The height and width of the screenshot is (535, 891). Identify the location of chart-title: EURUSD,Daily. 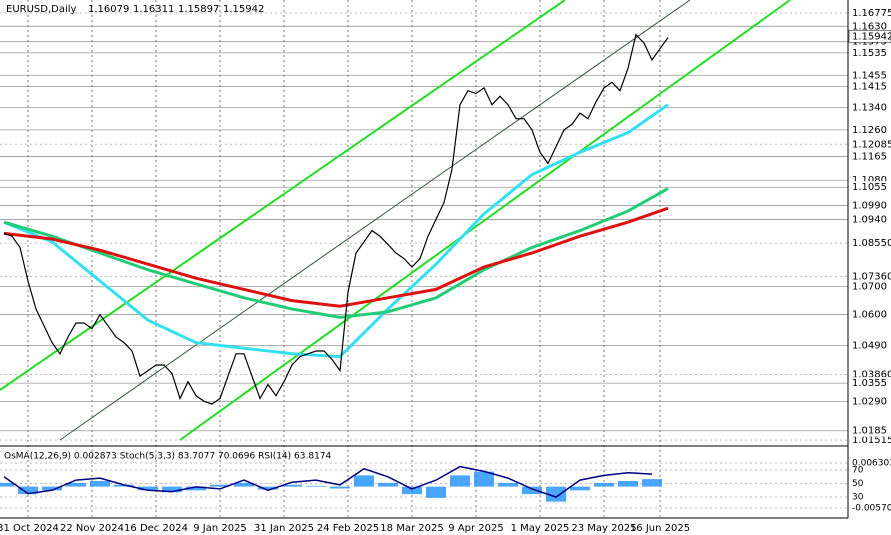
(41, 9).